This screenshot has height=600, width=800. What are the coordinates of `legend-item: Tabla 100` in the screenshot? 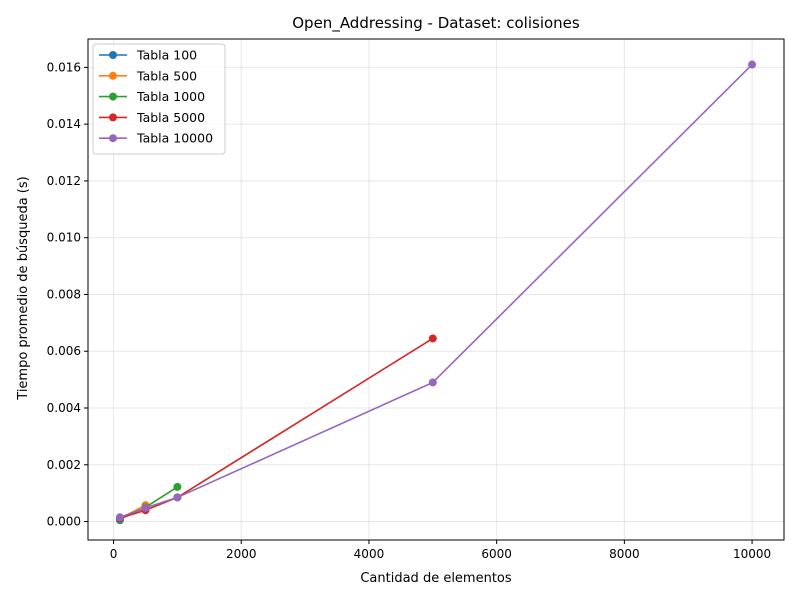 It's located at (148, 55).